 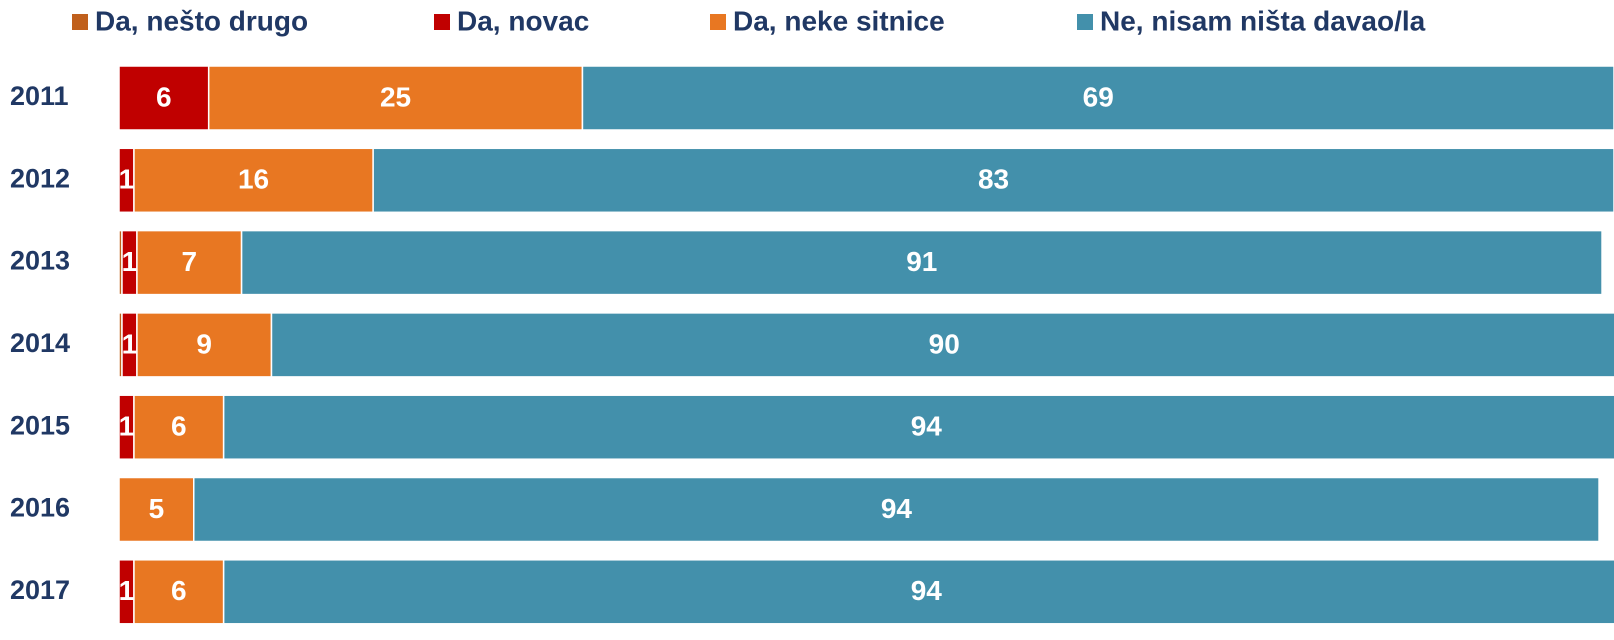 What do you see at coordinates (839, 20) in the screenshot?
I see `legend-label: Da, neke sitnice` at bounding box center [839, 20].